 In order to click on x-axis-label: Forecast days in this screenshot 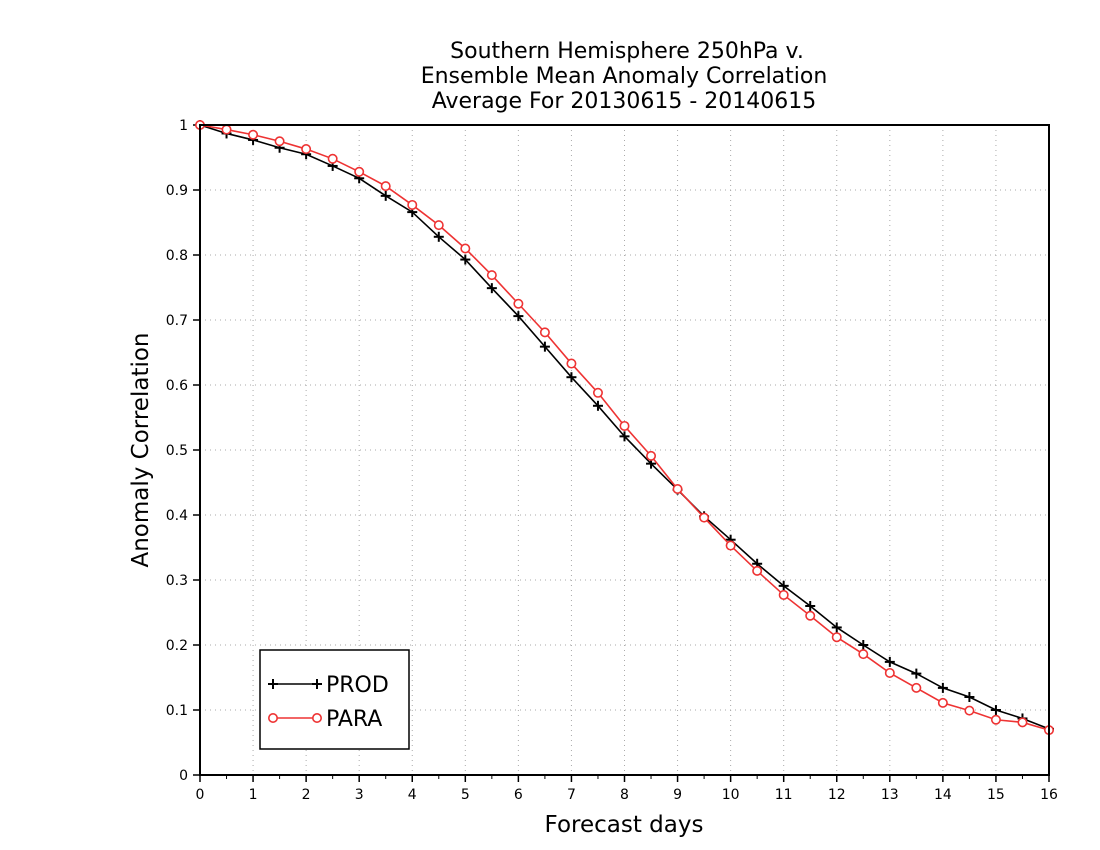, I will do `click(624, 825)`.